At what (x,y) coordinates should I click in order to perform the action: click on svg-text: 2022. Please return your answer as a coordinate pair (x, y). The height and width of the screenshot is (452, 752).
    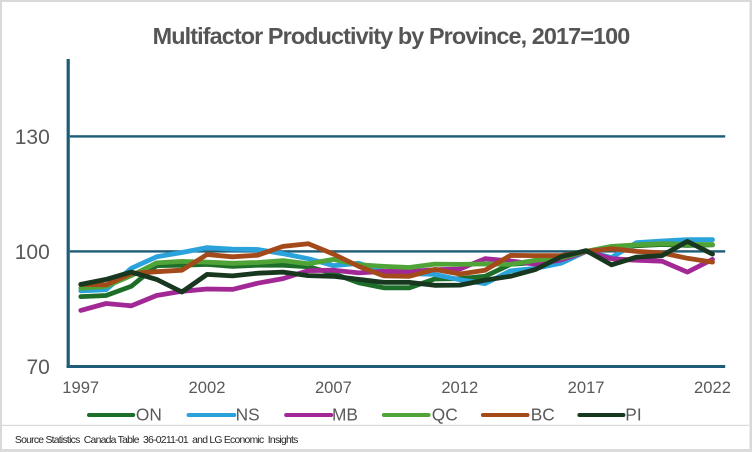
    Looking at the image, I should click on (712, 387).